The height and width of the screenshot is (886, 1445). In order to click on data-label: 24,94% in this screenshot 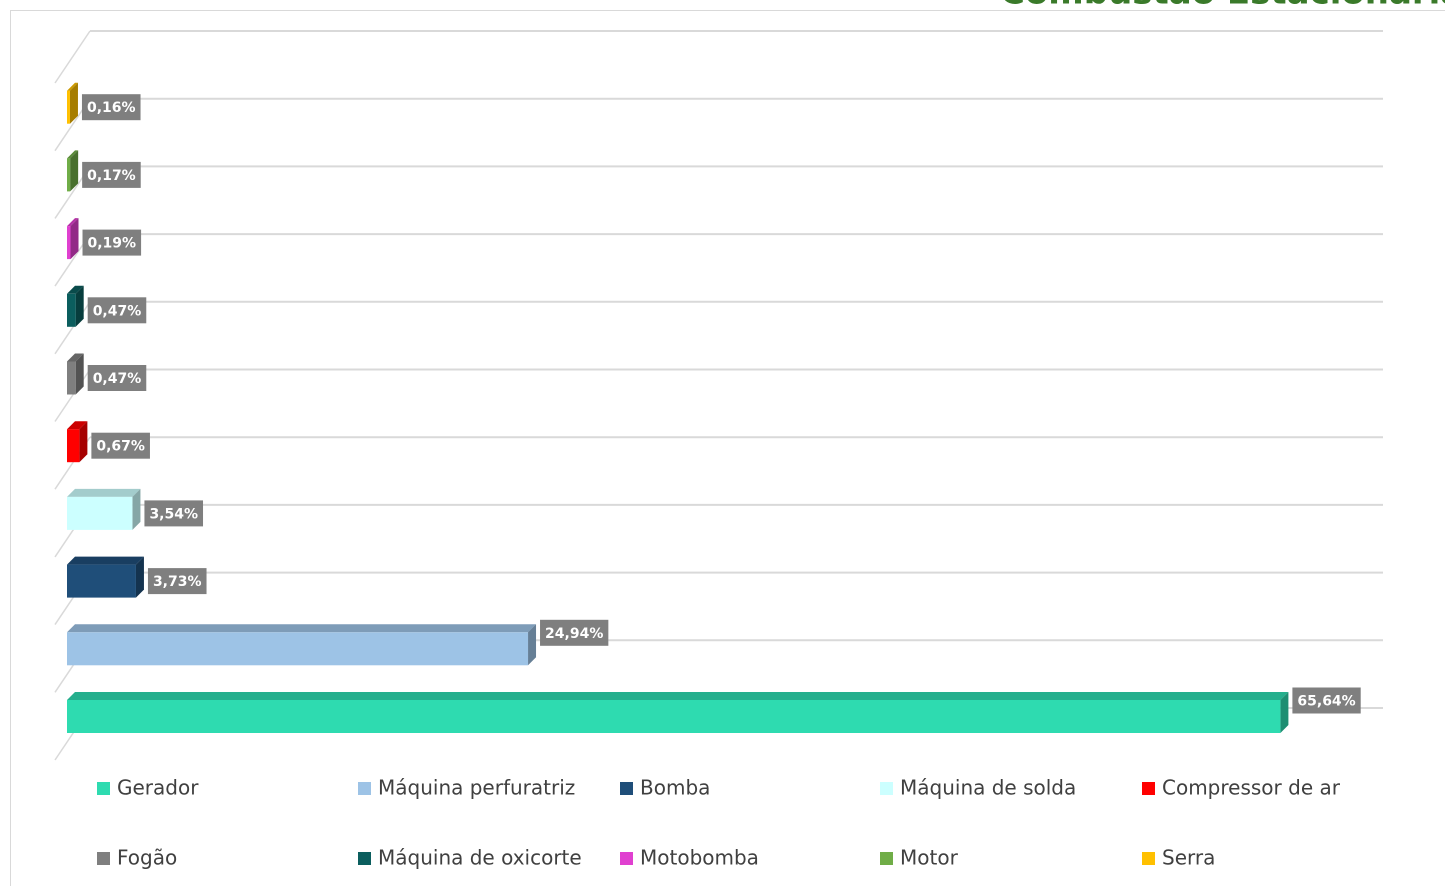, I will do `click(574, 634)`.